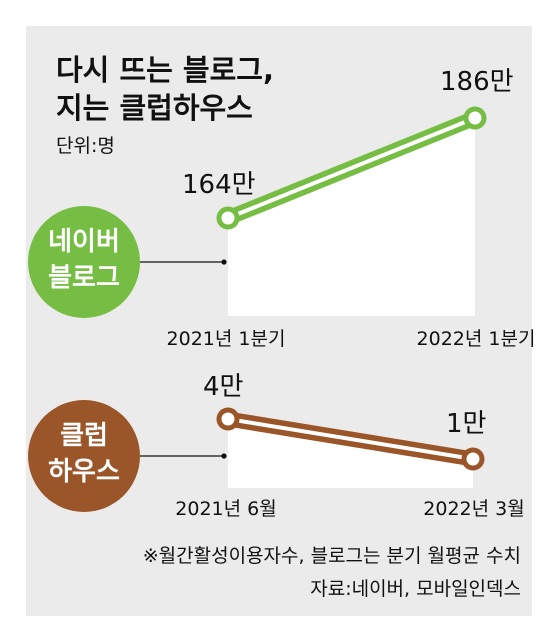 The height and width of the screenshot is (637, 559). What do you see at coordinates (84, 456) in the screenshot?
I see `clubhouse-series-badge` at bounding box center [84, 456].